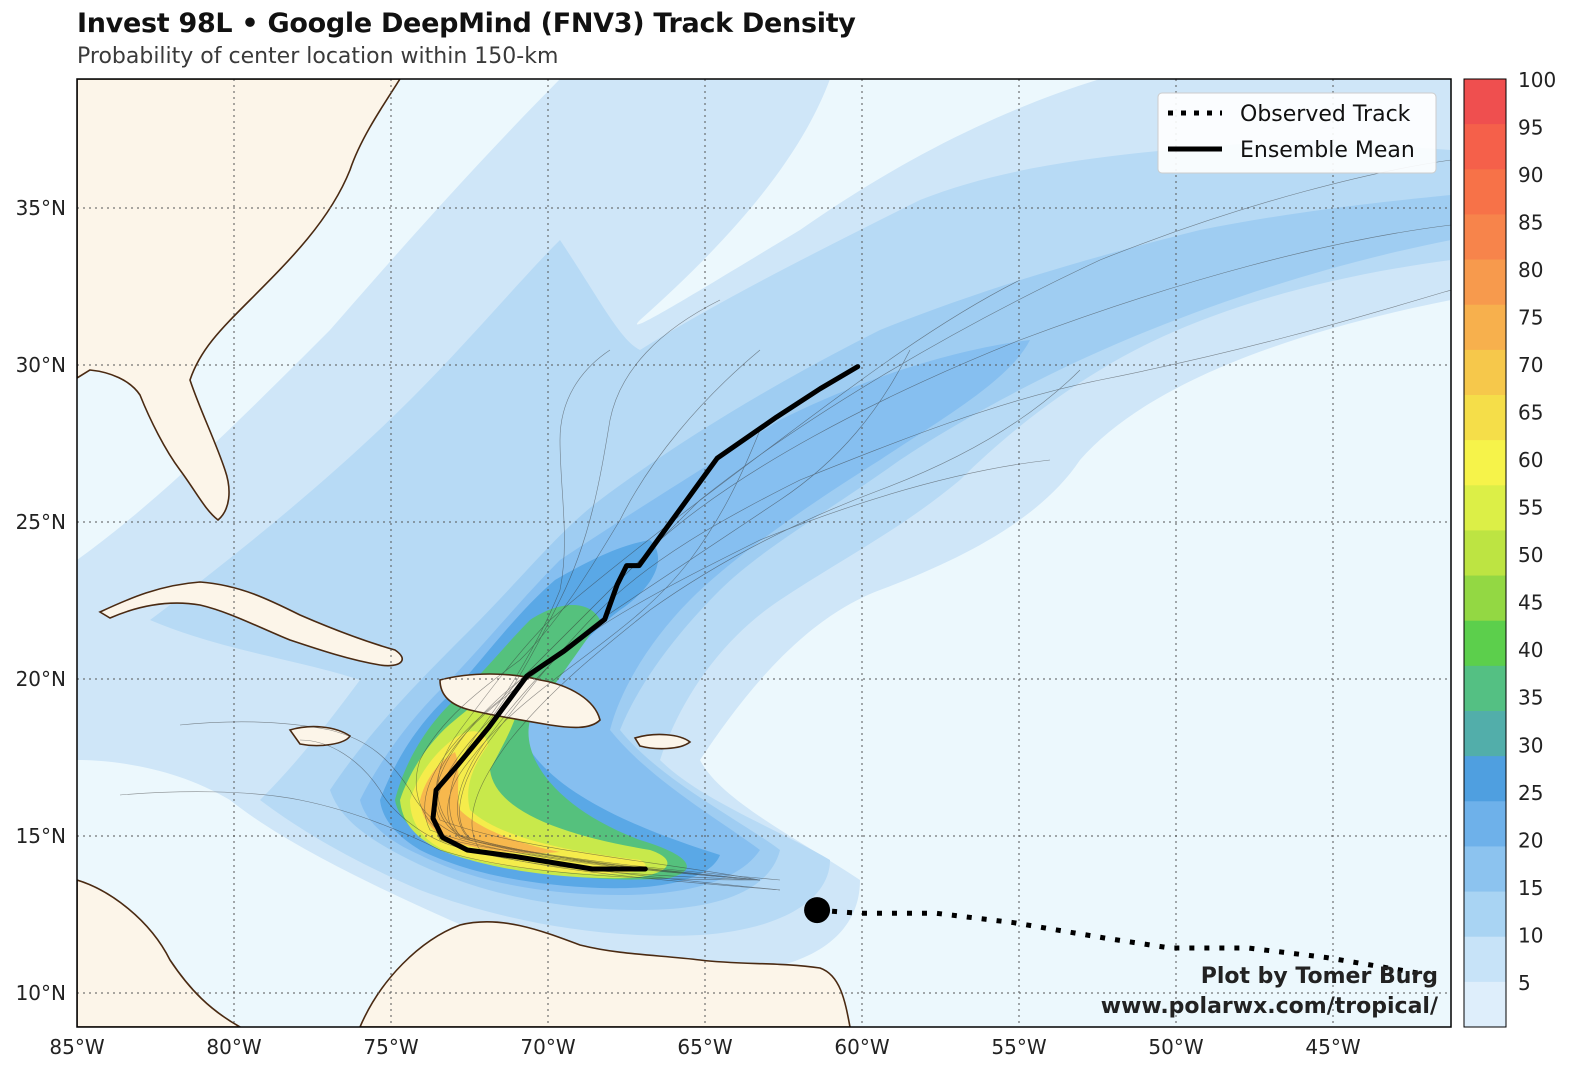 The width and height of the screenshot is (1578, 1078). I want to click on south-america-land, so click(159, 953).